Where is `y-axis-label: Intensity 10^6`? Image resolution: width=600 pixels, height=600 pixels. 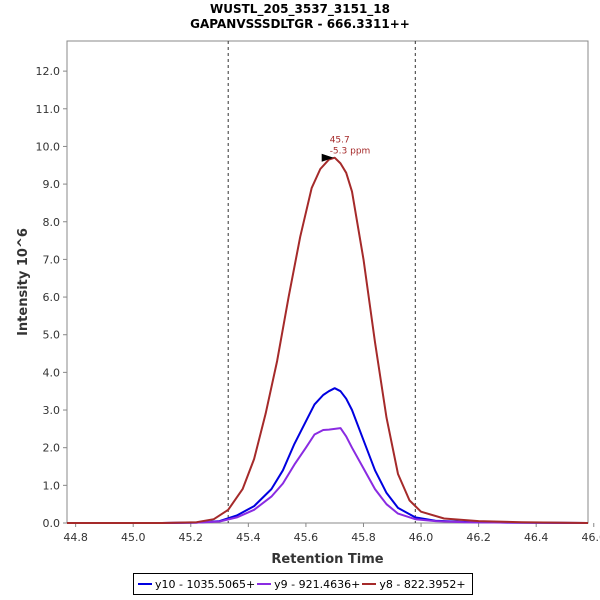 y-axis-label: Intensity 10^6 is located at coordinates (23, 282).